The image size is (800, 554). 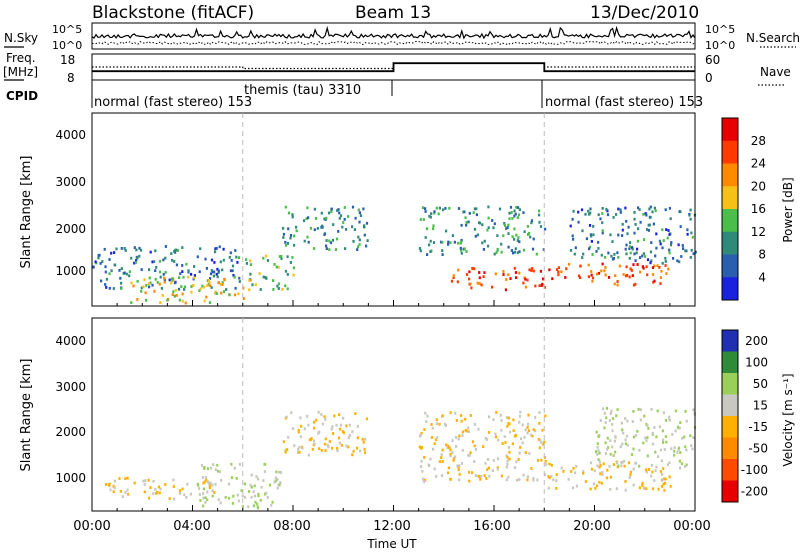 What do you see at coordinates (400, 458) in the screenshot?
I see `velocity-scatter` at bounding box center [400, 458].